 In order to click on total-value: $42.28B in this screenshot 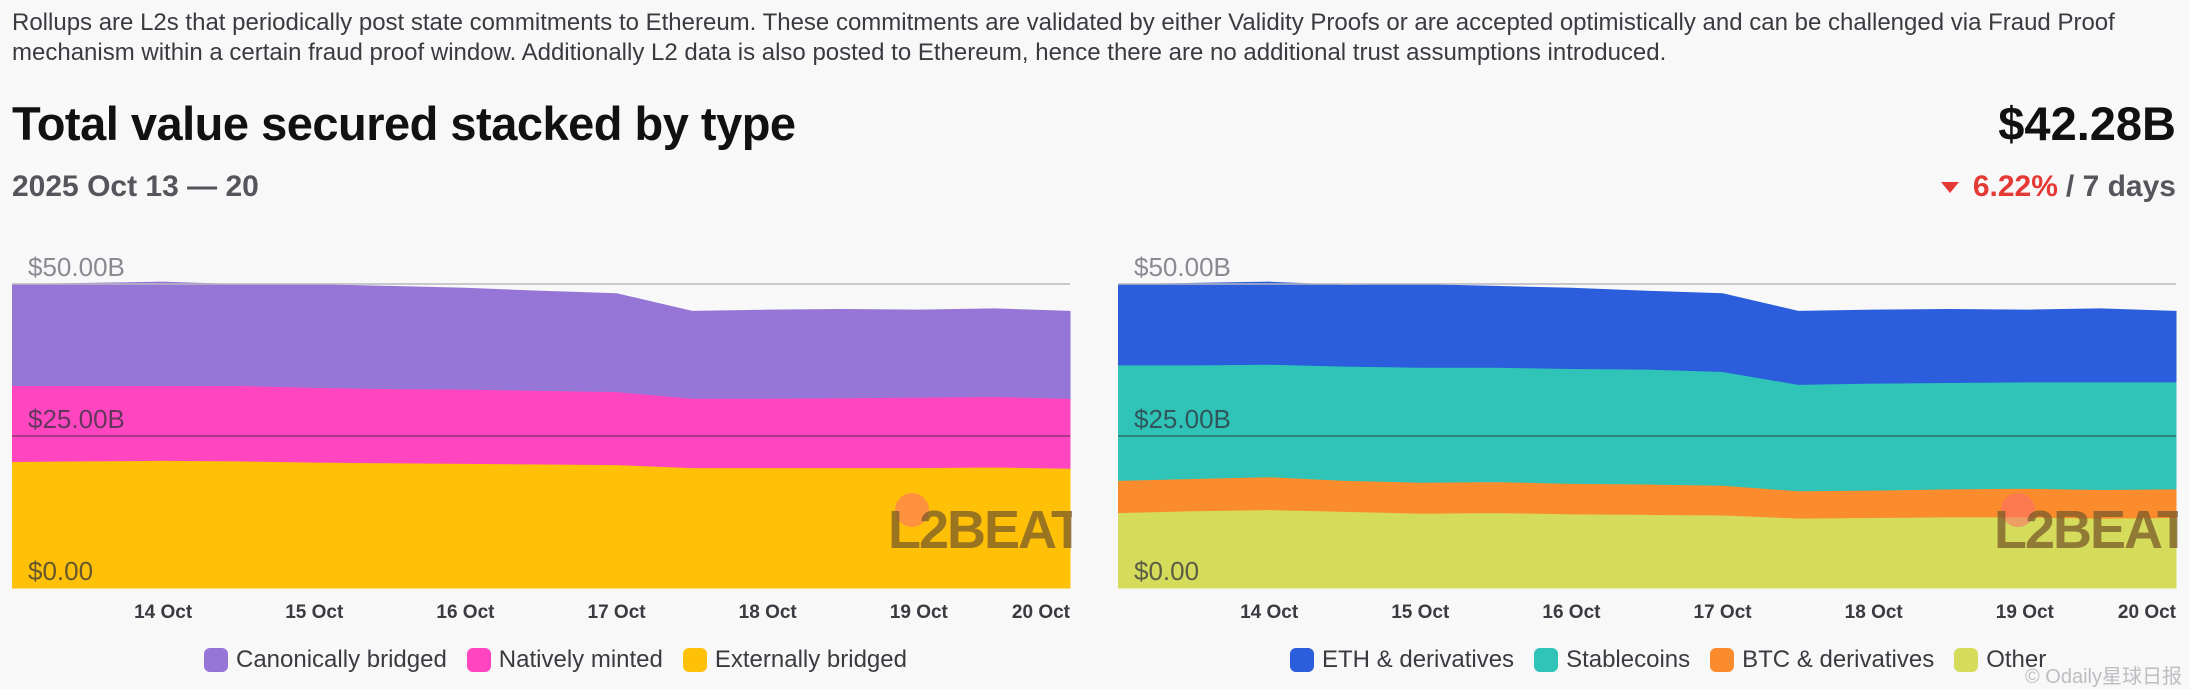, I will do `click(2087, 123)`.